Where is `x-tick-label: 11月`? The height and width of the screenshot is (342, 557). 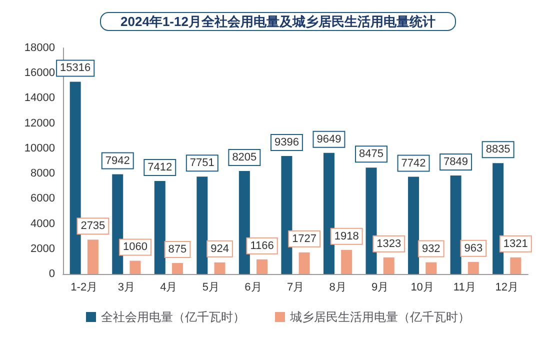
x-tick-label: 11月 is located at coordinates (464, 288).